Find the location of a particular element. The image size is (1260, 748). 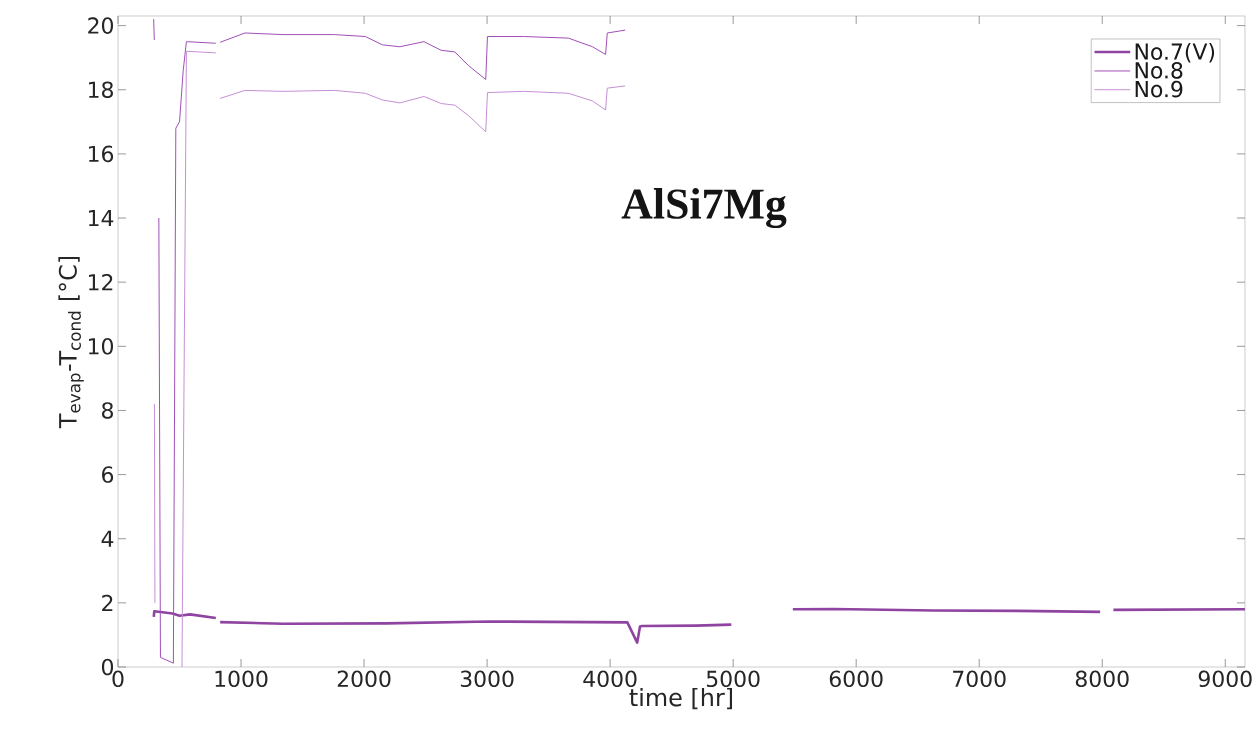

x-tick-label: 8000 is located at coordinates (1102, 679).